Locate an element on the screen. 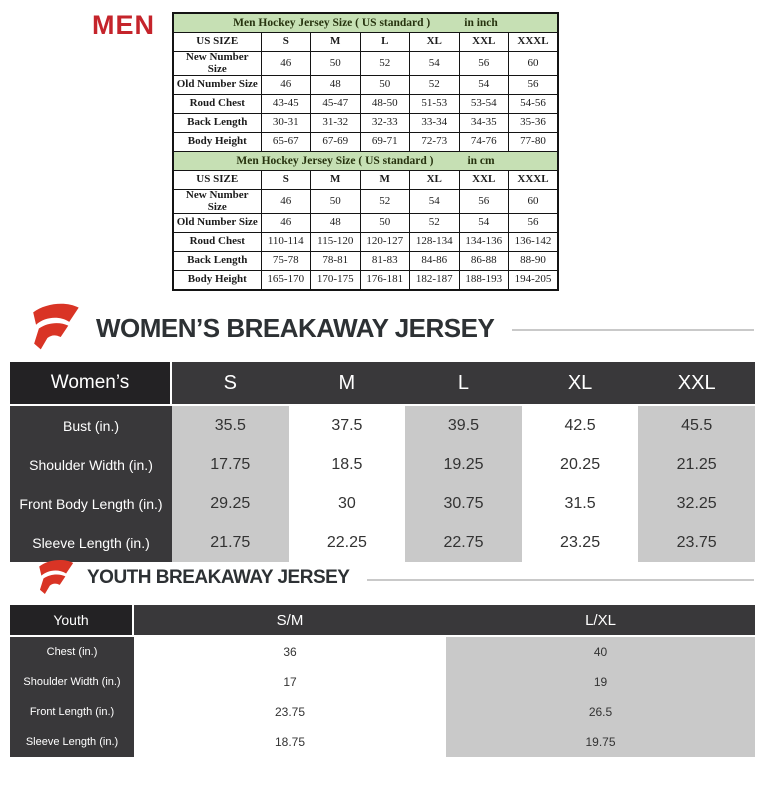  fanatics-flag-icon is located at coordinates (56, 576).